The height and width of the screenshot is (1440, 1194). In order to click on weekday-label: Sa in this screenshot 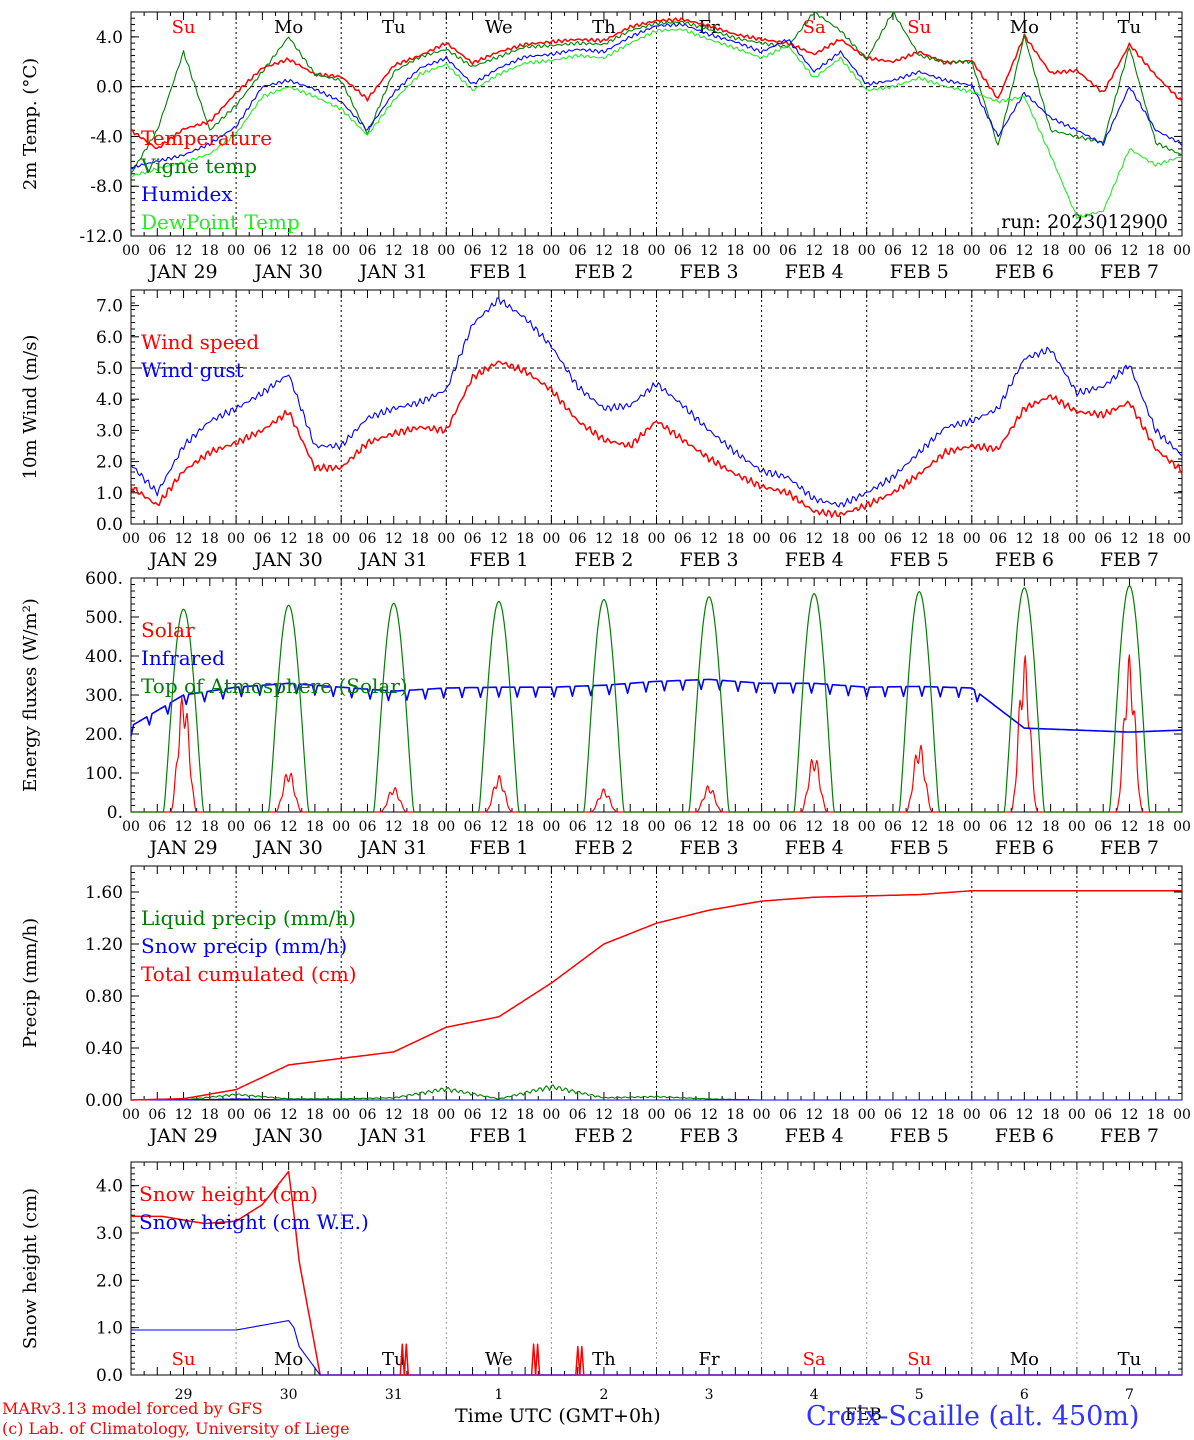, I will do `click(814, 27)`.